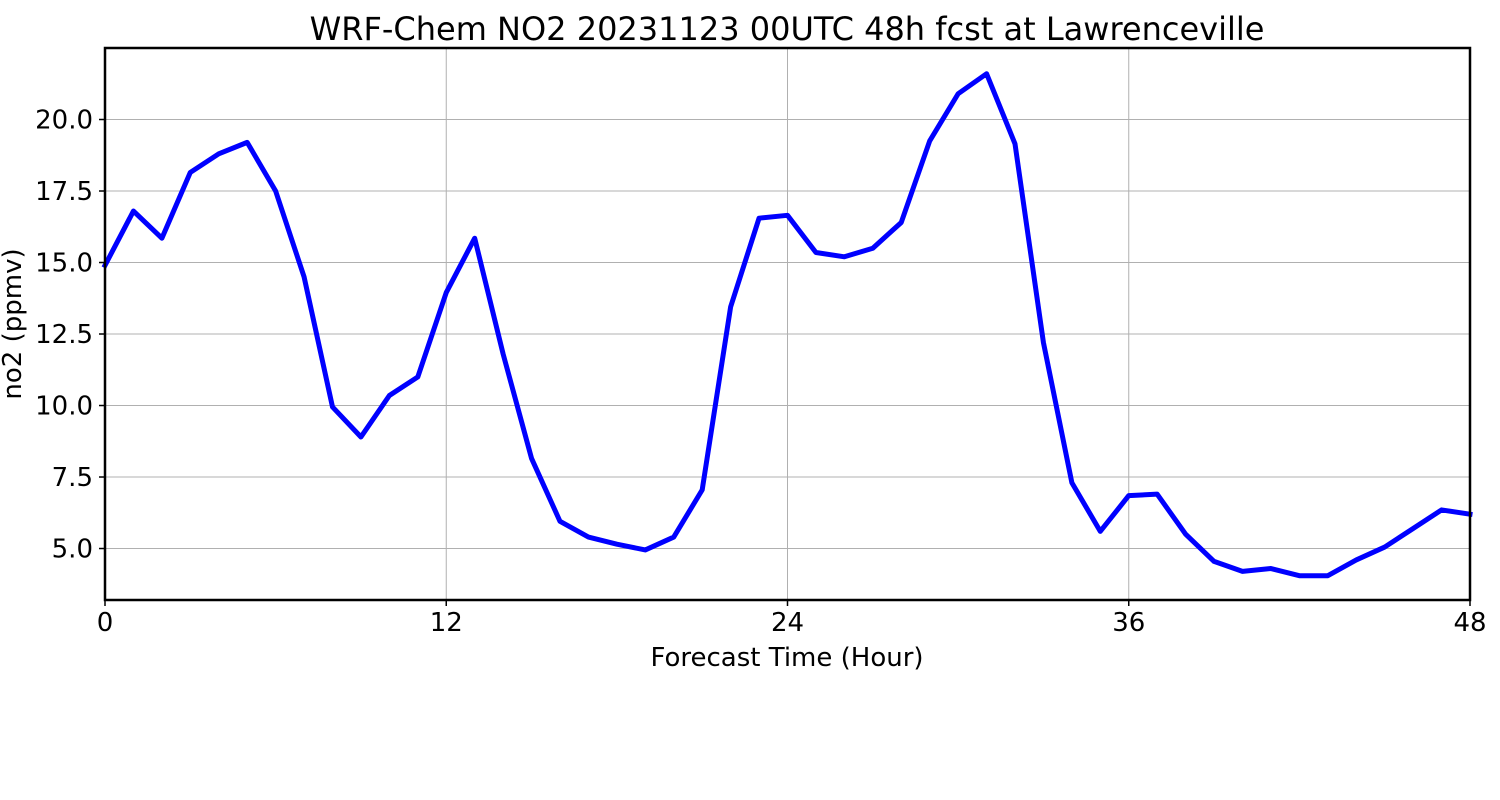  Describe the element at coordinates (786, 658) in the screenshot. I see `x-axis-label: Forecast Time (Hour)` at that location.